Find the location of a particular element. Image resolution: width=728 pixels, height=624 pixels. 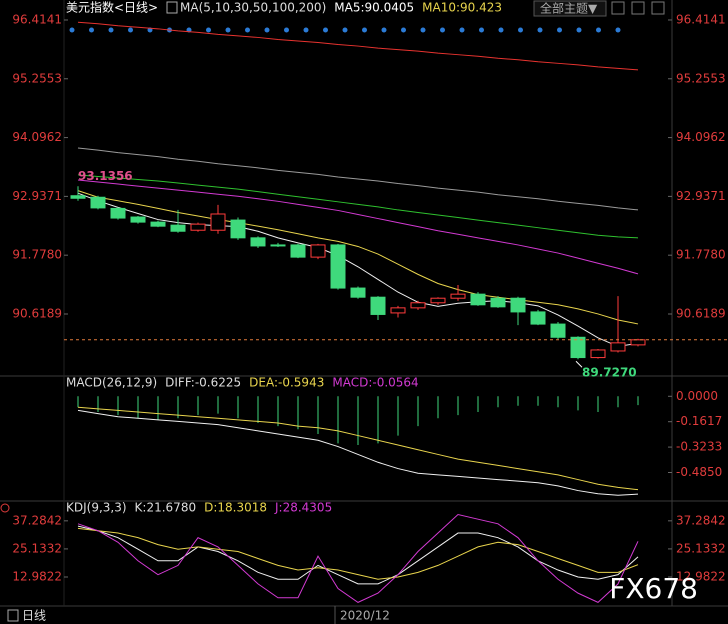

y-tick-label-right: 92.9371 is located at coordinates (701, 196).